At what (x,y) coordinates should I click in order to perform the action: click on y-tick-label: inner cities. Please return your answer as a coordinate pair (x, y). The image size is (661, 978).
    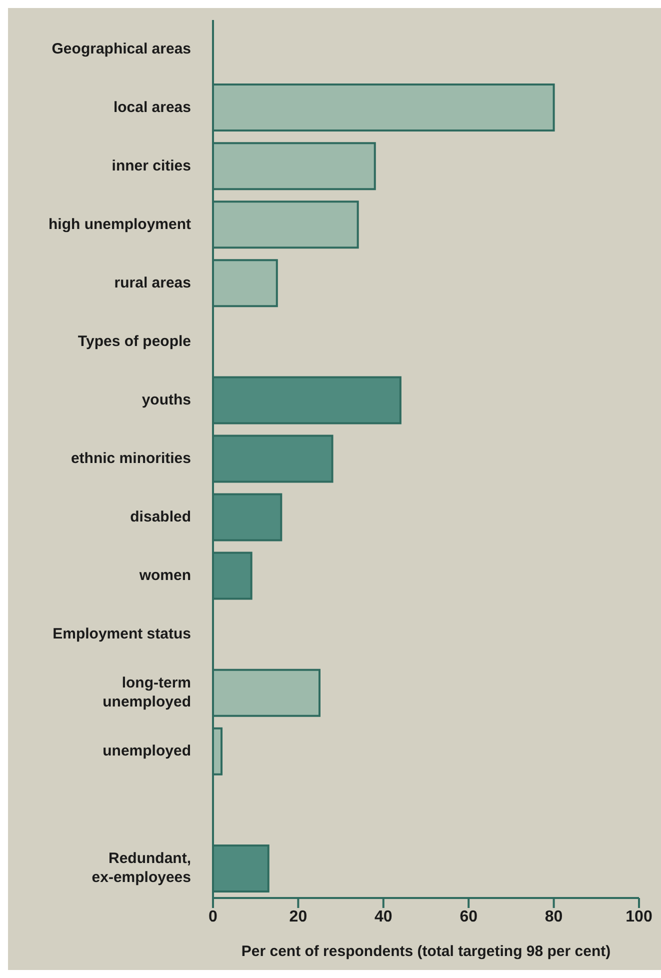
    Looking at the image, I should click on (151, 165).